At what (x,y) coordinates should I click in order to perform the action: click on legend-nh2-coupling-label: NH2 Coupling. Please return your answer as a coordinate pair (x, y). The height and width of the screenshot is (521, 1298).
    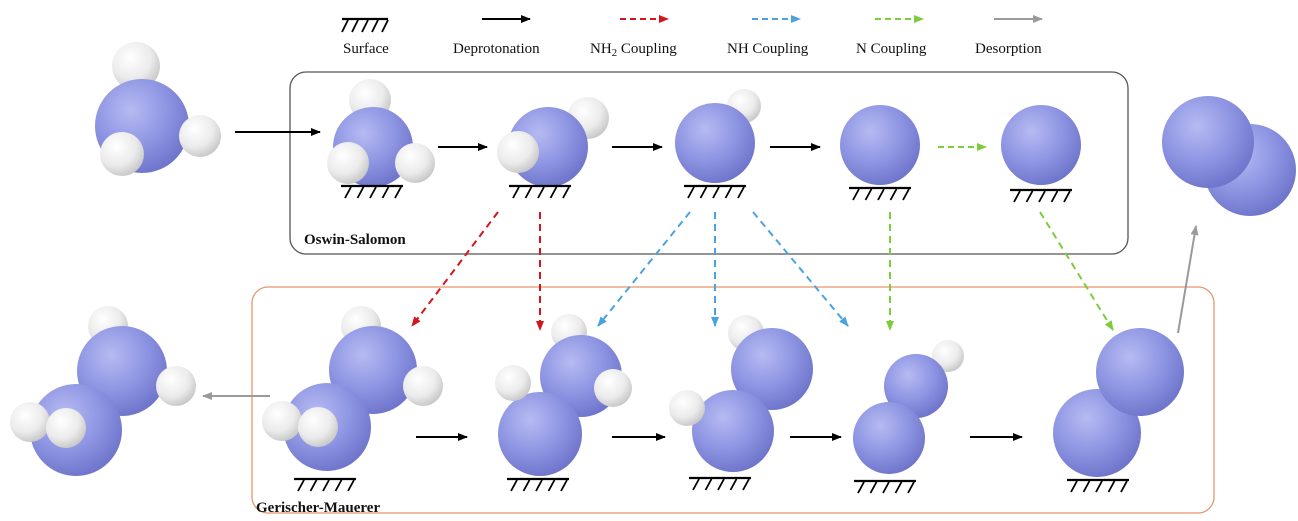
    Looking at the image, I should click on (633, 50).